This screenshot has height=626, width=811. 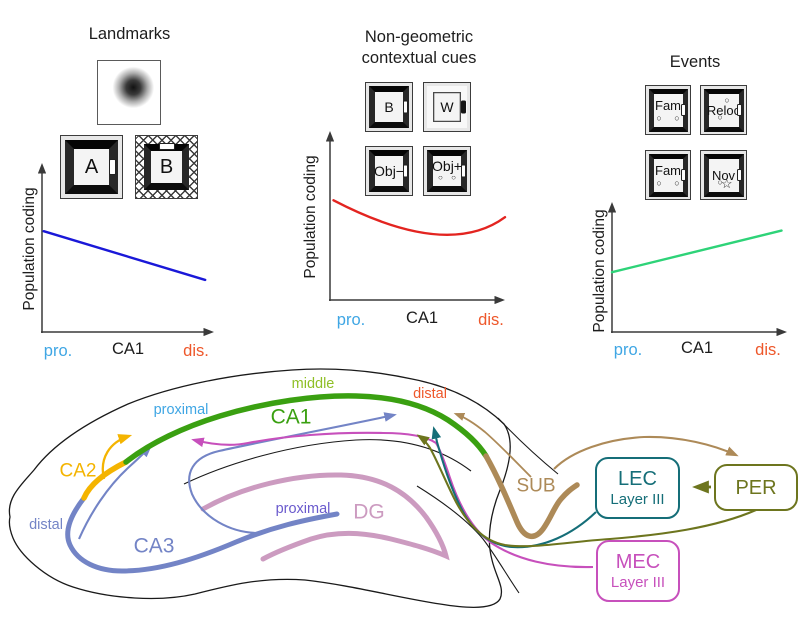 What do you see at coordinates (419, 58) in the screenshot?
I see `panel-nongeometric-title-line2: contextual cues` at bounding box center [419, 58].